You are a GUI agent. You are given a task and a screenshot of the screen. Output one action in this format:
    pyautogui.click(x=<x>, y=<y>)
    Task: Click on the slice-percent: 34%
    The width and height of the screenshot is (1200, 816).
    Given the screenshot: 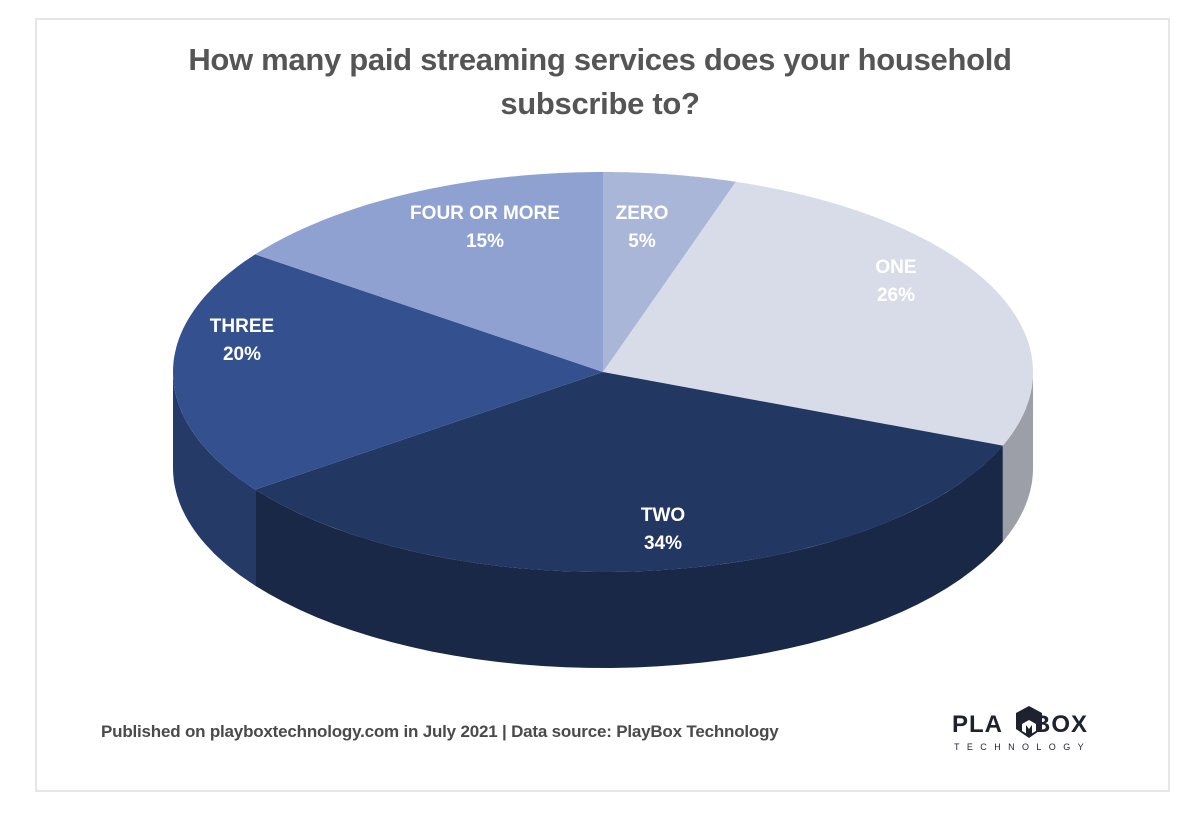 What is the action you would take?
    pyautogui.click(x=663, y=543)
    